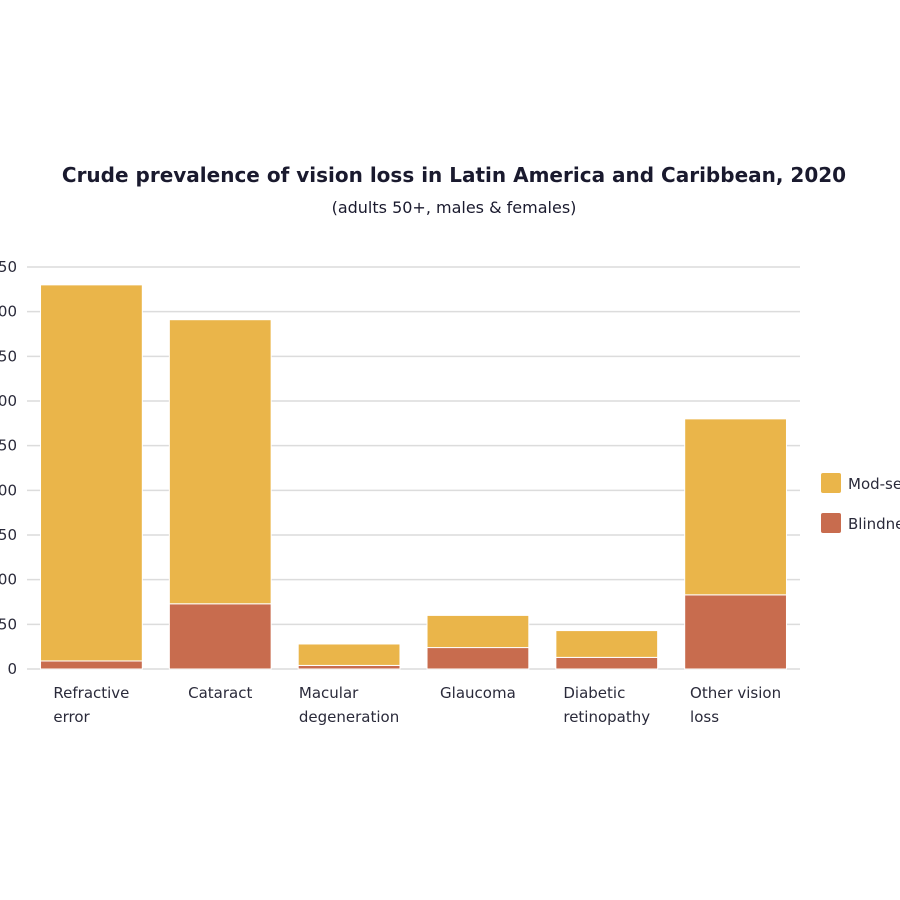 The image size is (900, 900). I want to click on y-tick-label: 450, so click(8, 267).